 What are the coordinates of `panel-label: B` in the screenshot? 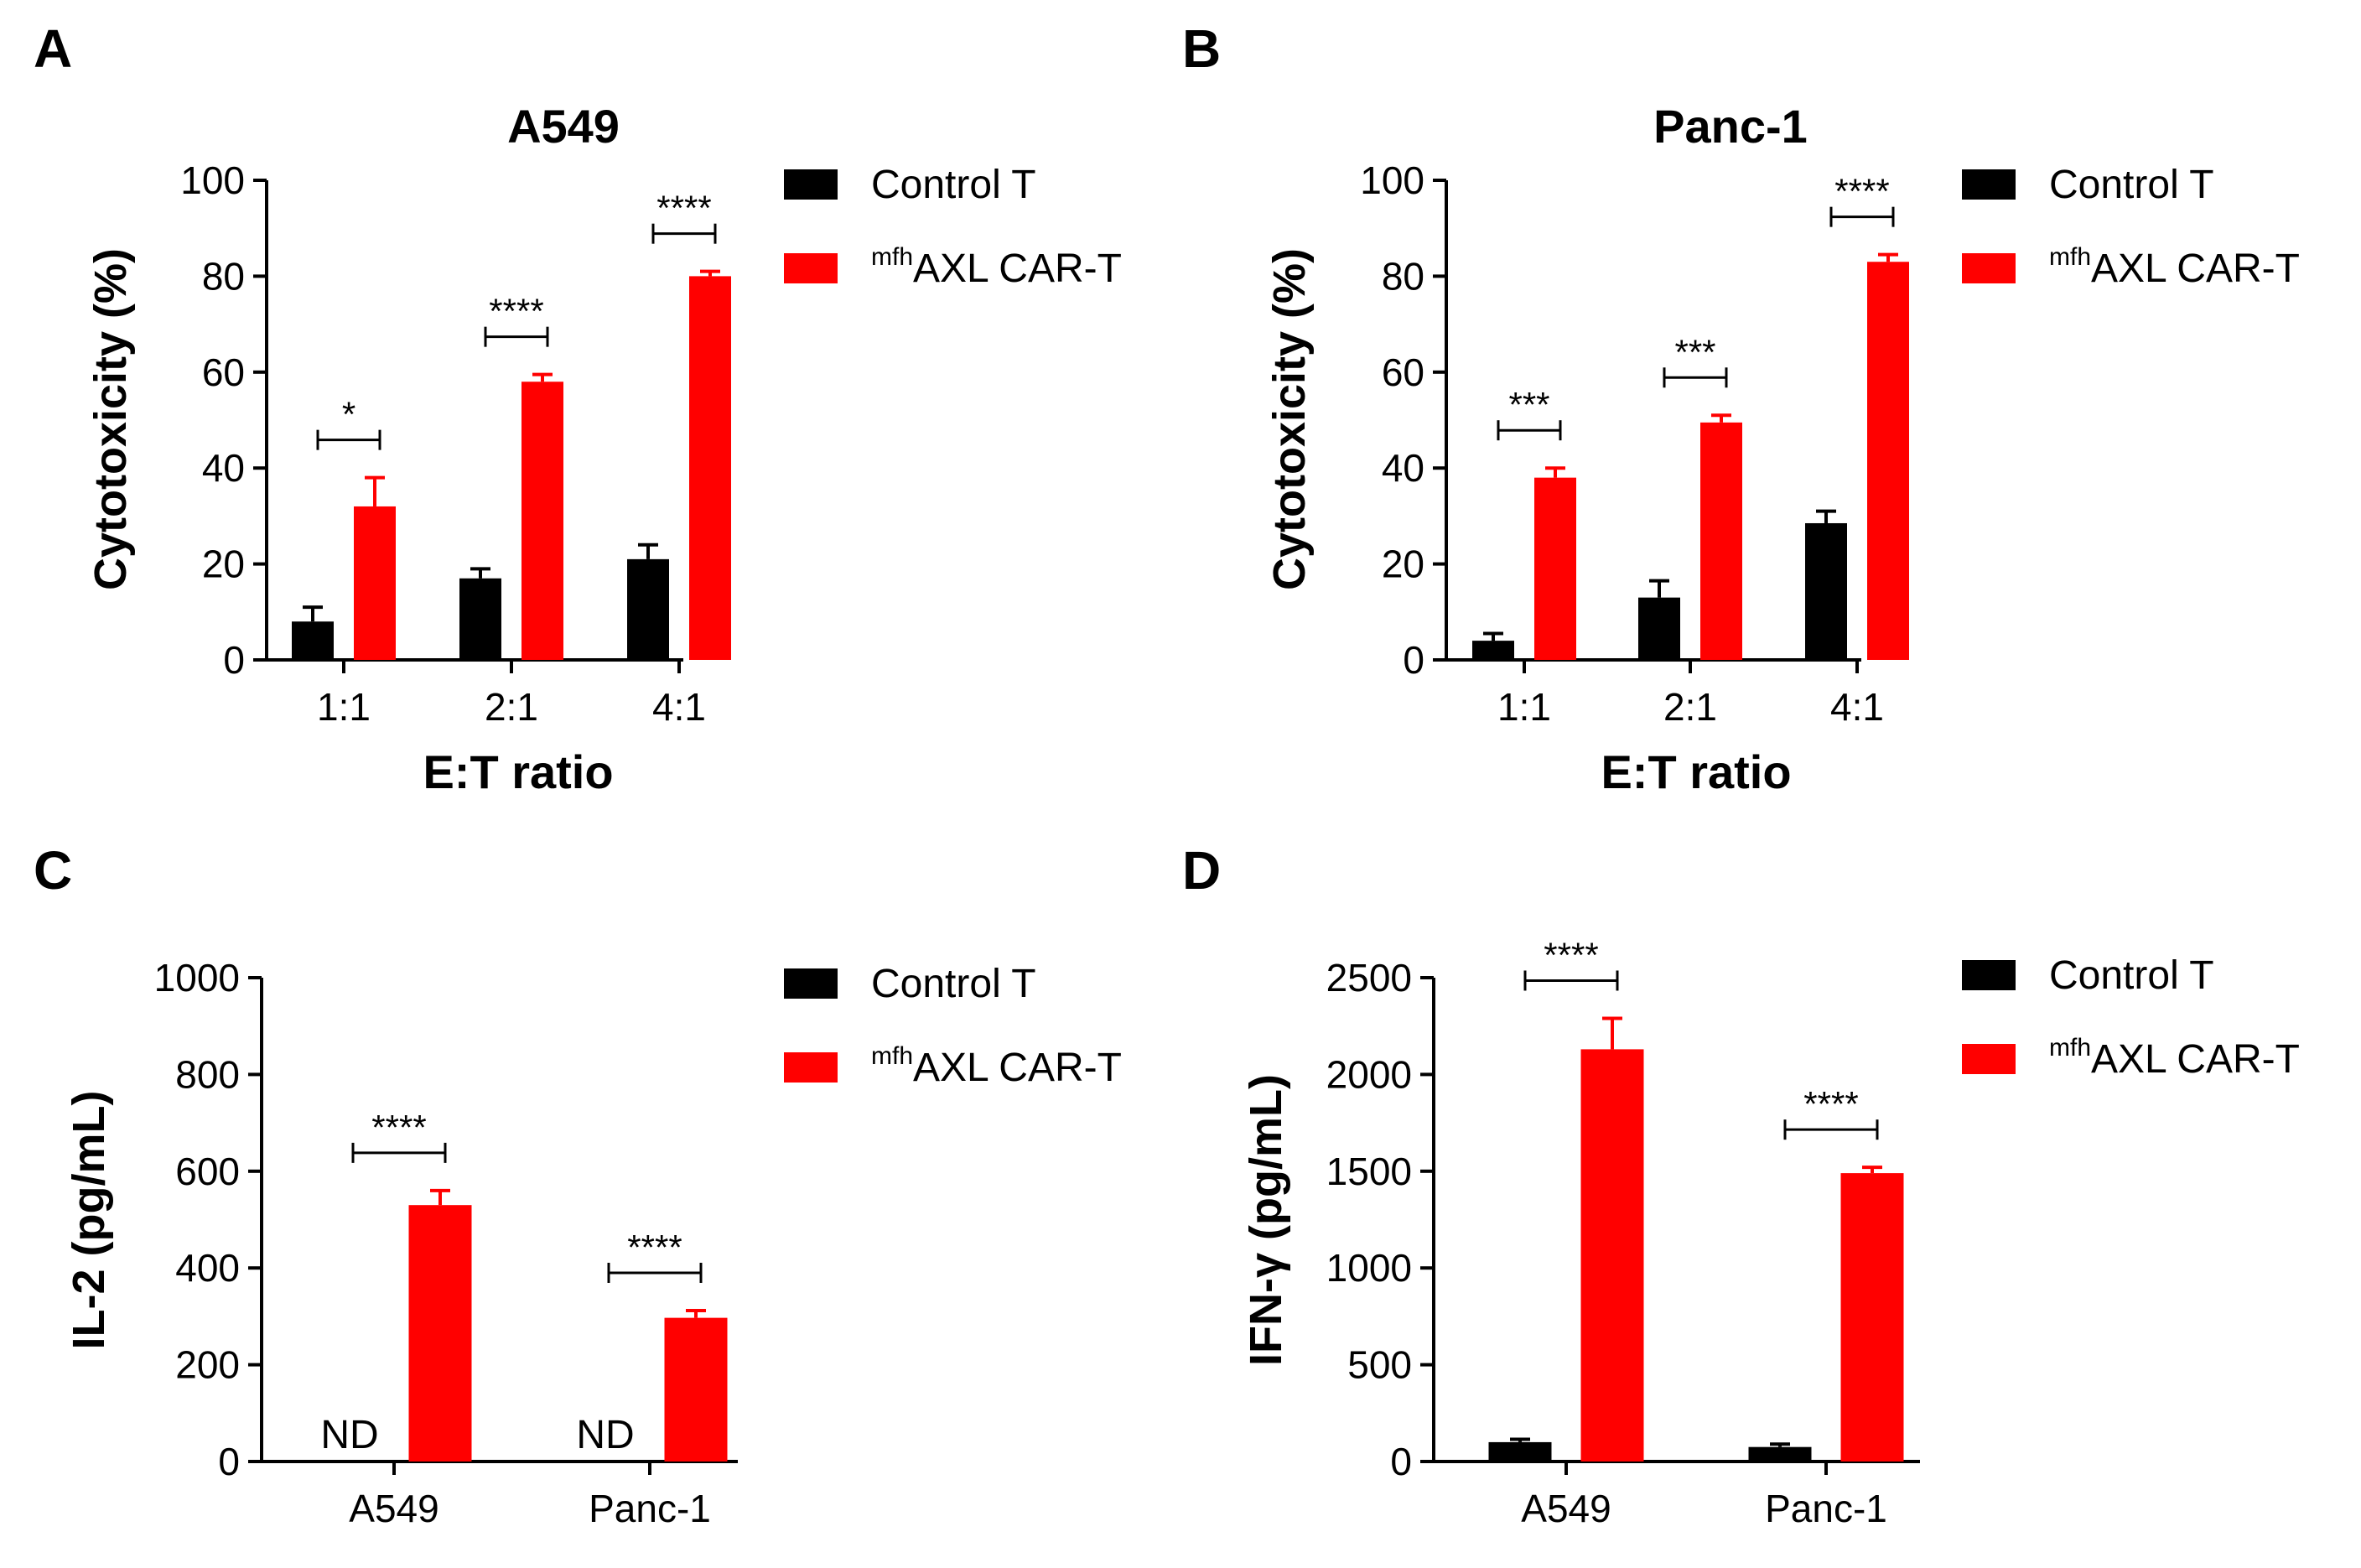 It's located at (1201, 48).